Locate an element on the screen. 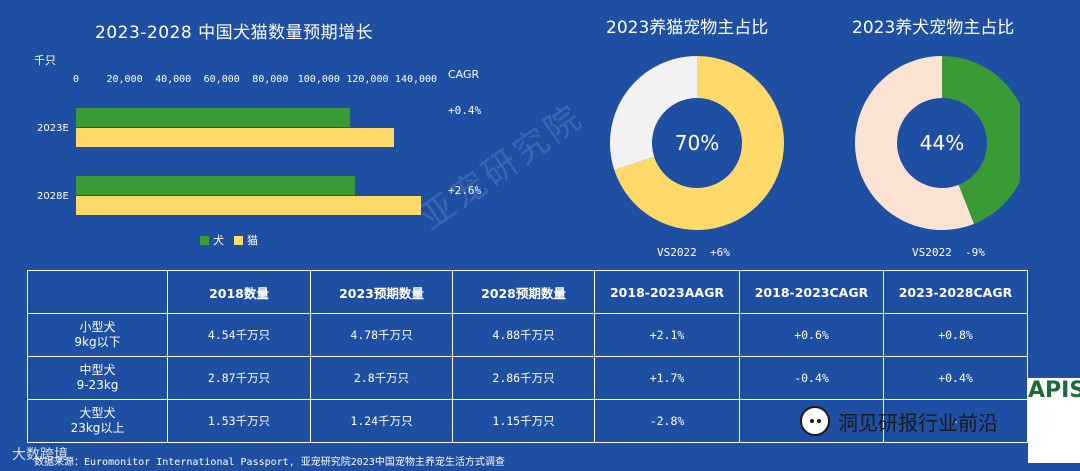  row-name: 小型犬 is located at coordinates (97, 327).